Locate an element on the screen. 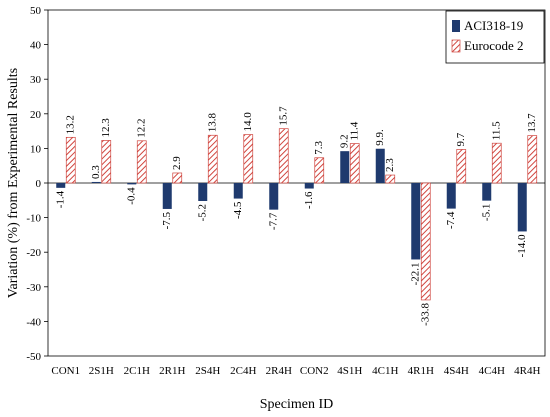 This screenshot has width=550, height=417. y-tick-label: 30 is located at coordinates (36, 80).